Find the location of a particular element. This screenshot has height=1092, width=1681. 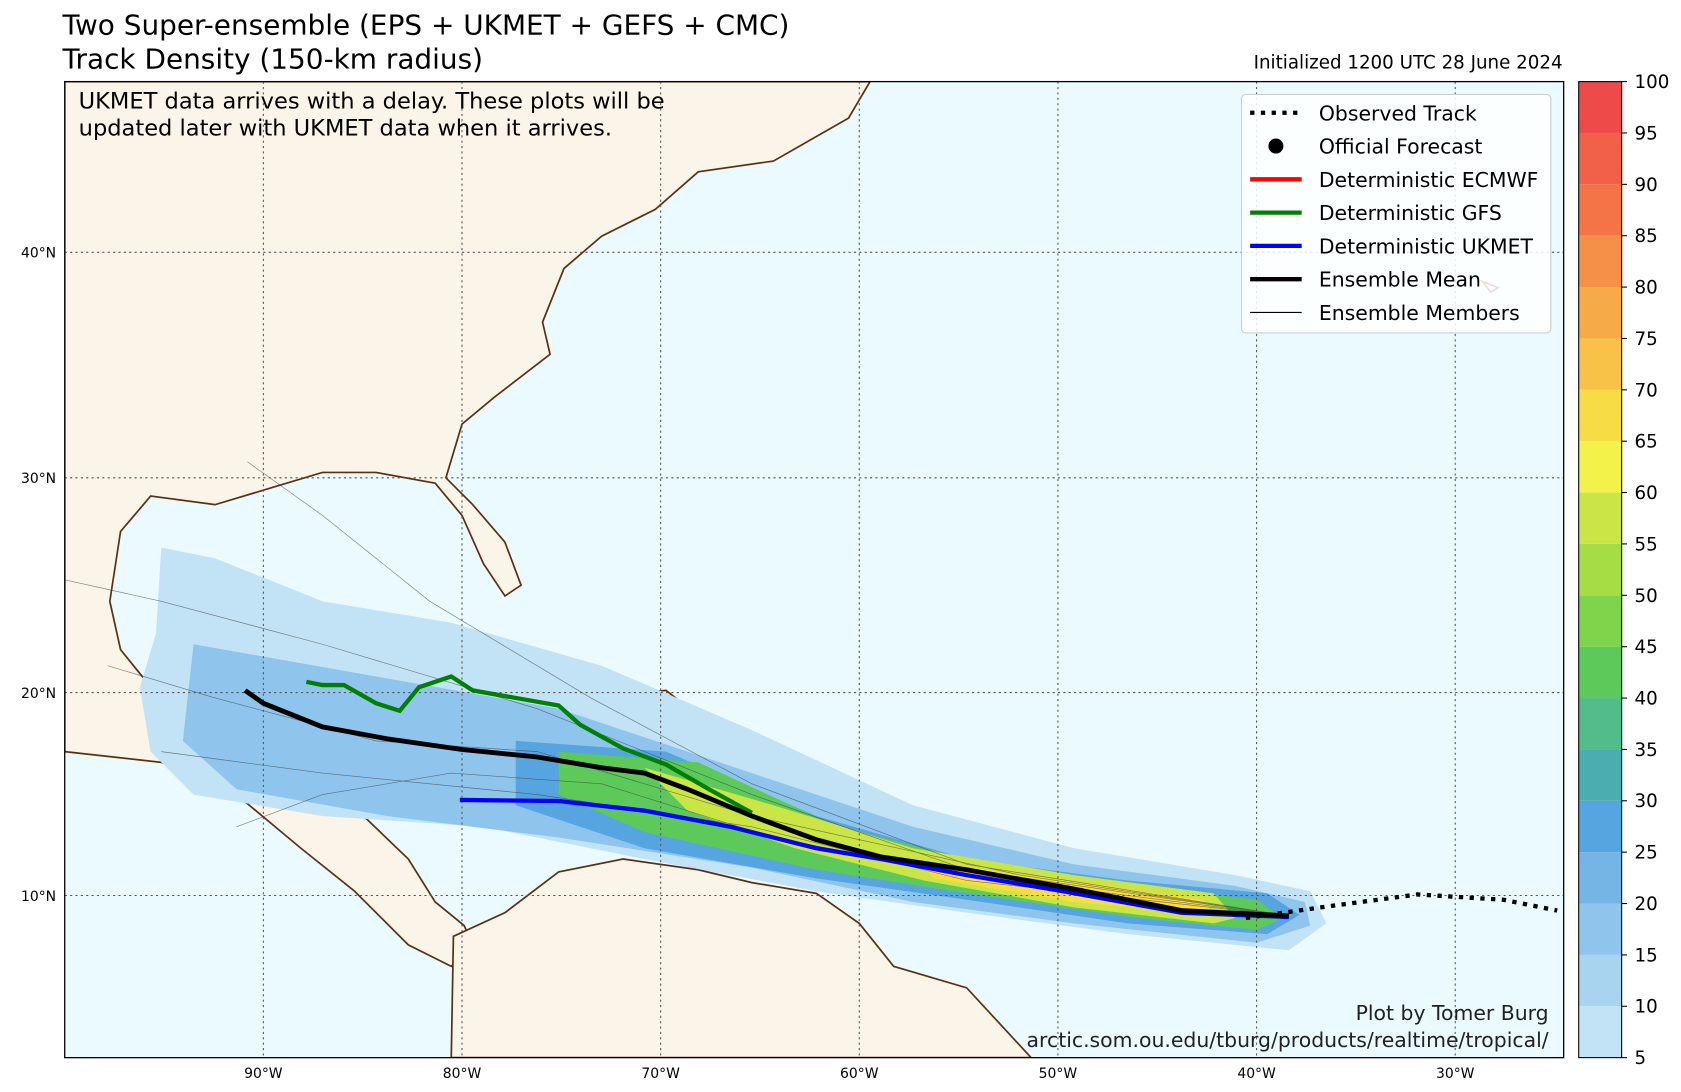

colorbar: 5 10 15 20 25 30 35 40 45 50 55 60 65 70 75 80 85 90 95 100 is located at coordinates (1624, 570).